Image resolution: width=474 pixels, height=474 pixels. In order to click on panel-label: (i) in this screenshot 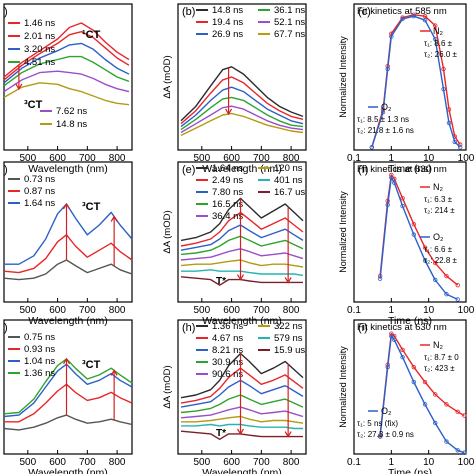, I will do `click(363, 328)`.